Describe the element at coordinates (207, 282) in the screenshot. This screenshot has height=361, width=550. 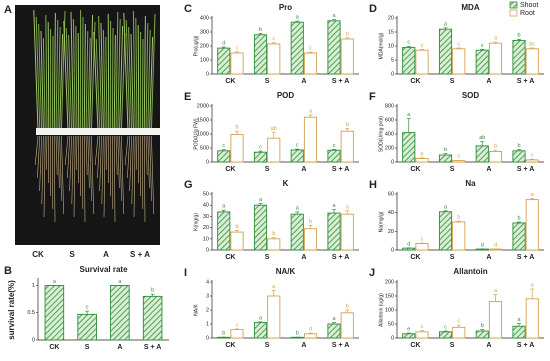
I see `y-tick-label: 4` at that location.